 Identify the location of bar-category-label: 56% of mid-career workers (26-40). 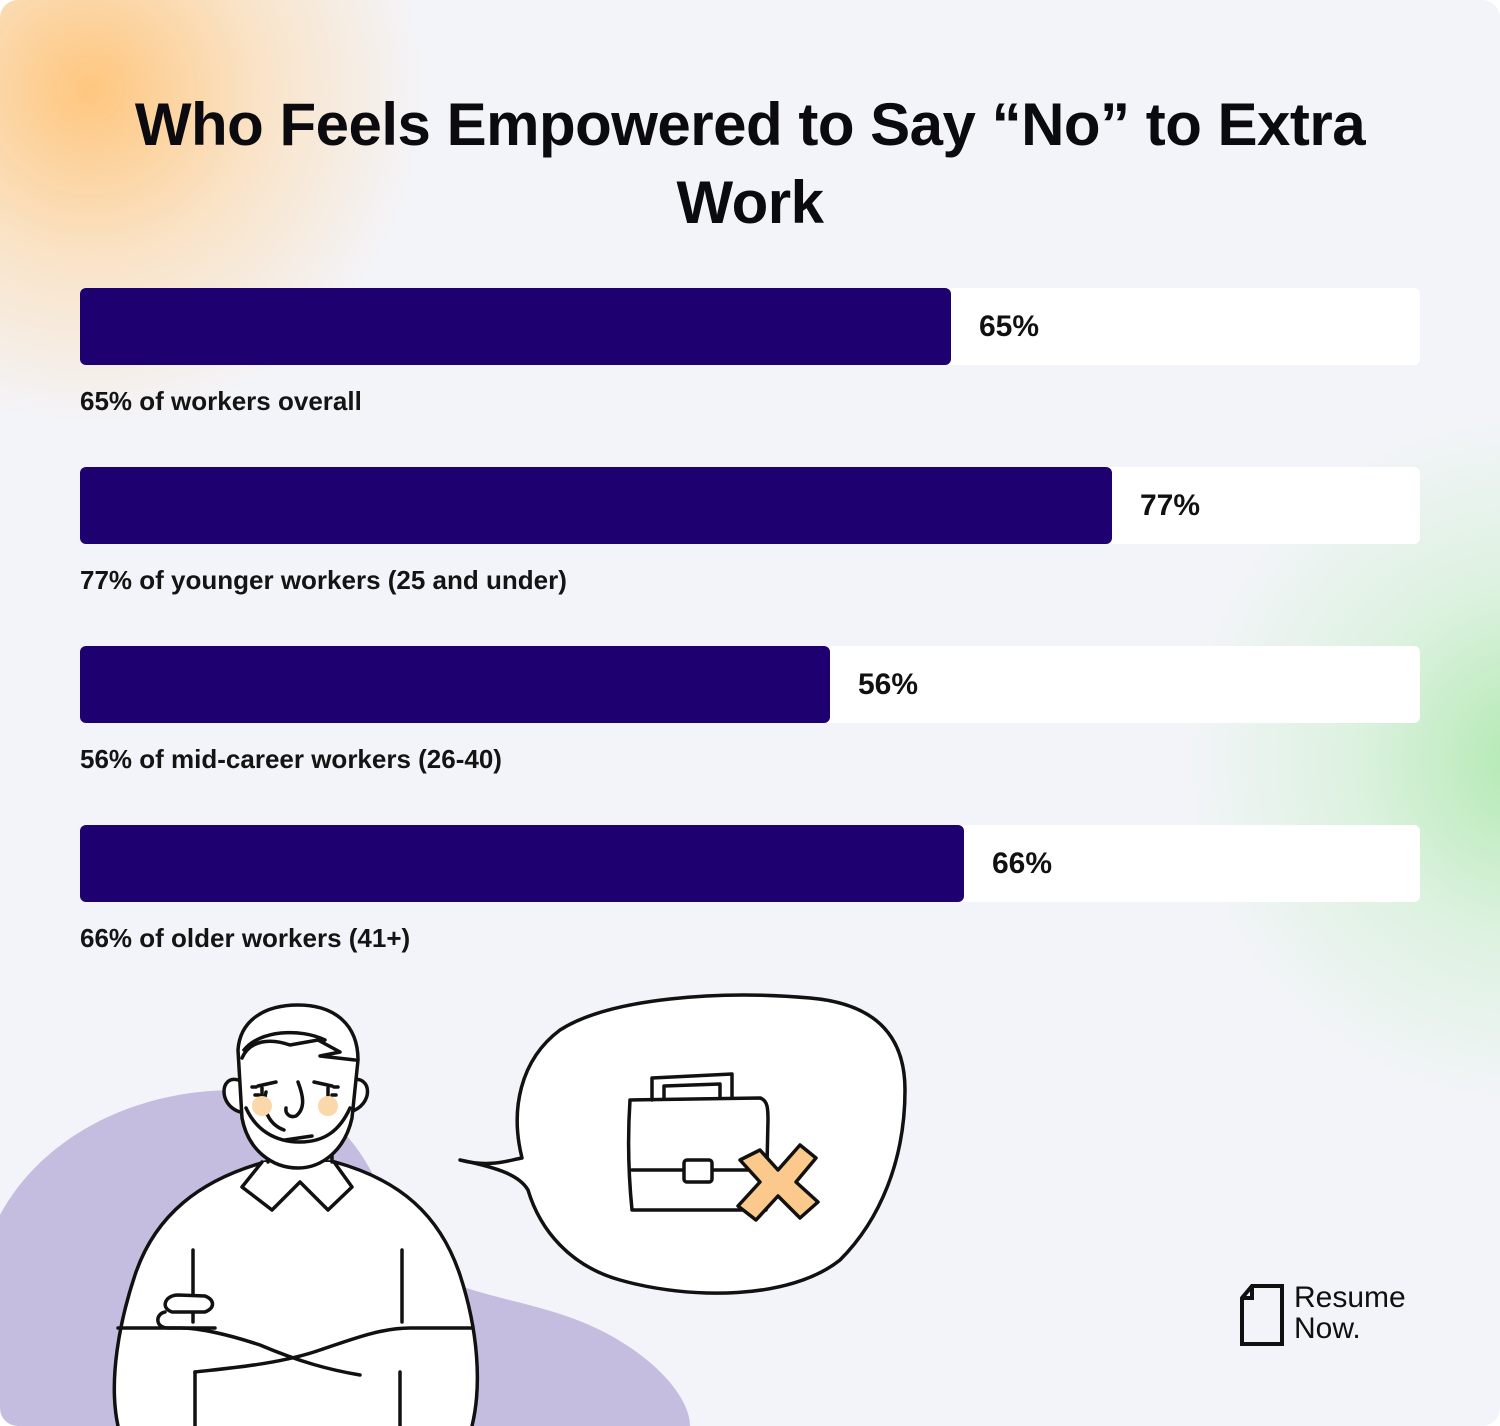
(291, 759).